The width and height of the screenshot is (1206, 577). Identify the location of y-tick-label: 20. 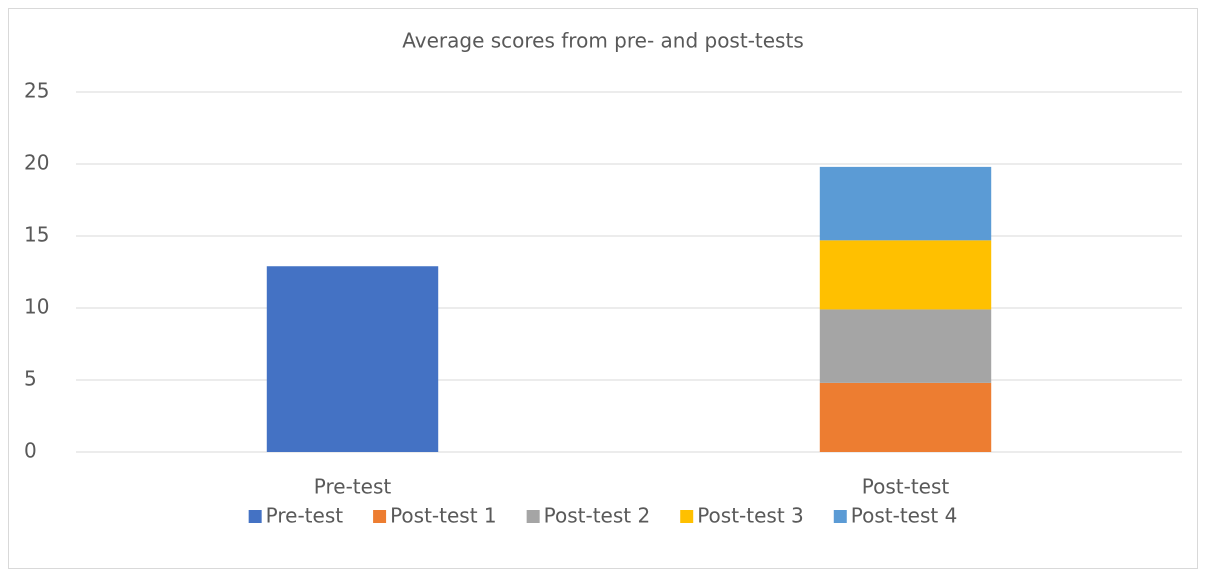
(36, 163).